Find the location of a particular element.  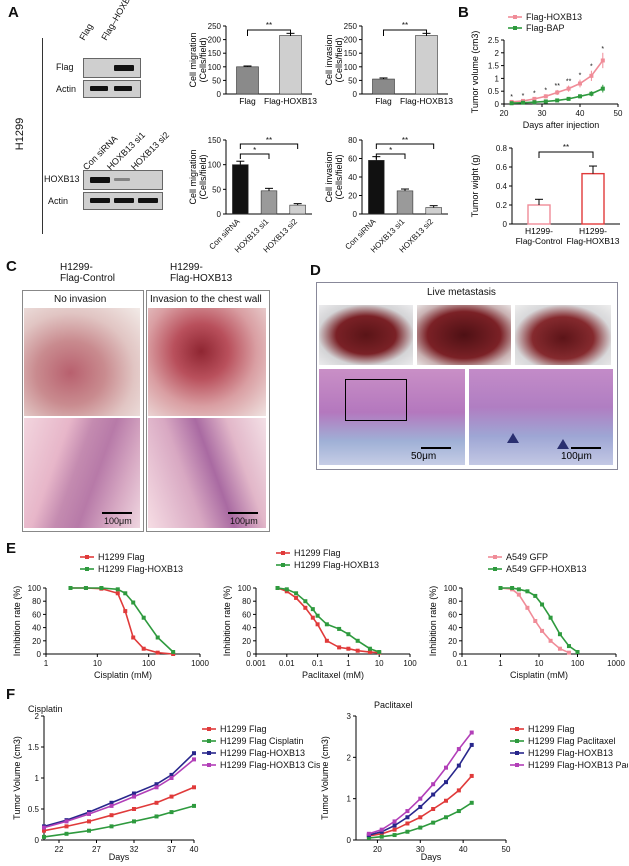

y-tick-label: 0 is located at coordinates (39, 654).